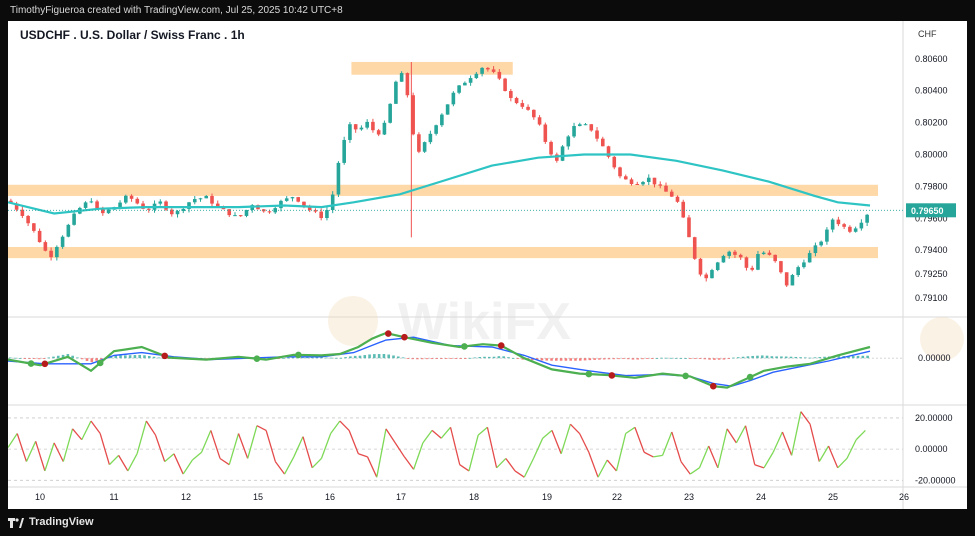  What do you see at coordinates (646, 327) in the screenshot?
I see `watermark: WikiFX` at bounding box center [646, 327].